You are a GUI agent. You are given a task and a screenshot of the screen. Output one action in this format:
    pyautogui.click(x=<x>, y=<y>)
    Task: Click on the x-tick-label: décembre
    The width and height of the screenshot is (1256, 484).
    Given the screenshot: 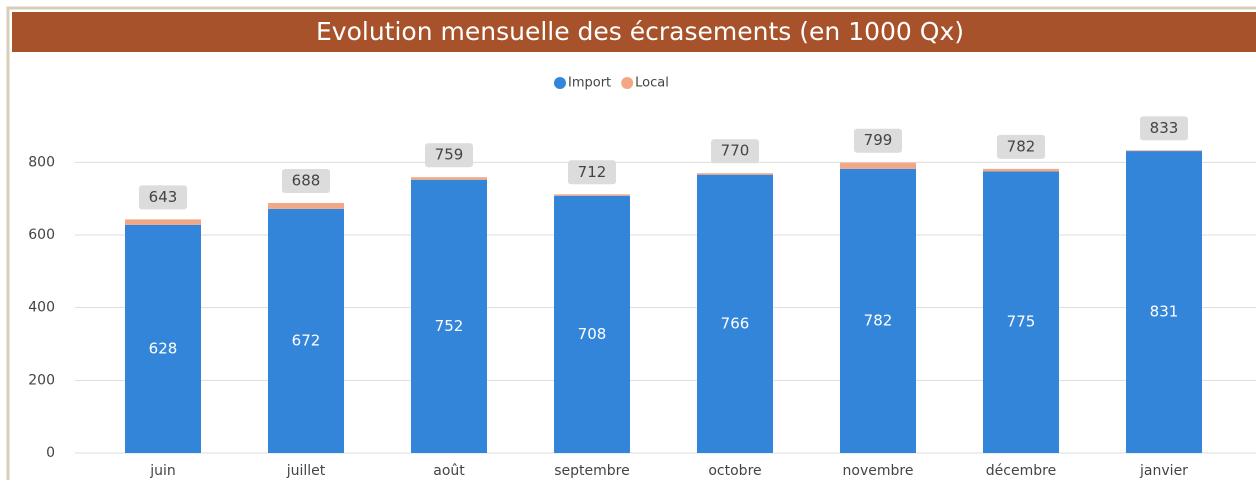 What is the action you would take?
    pyautogui.click(x=1021, y=471)
    